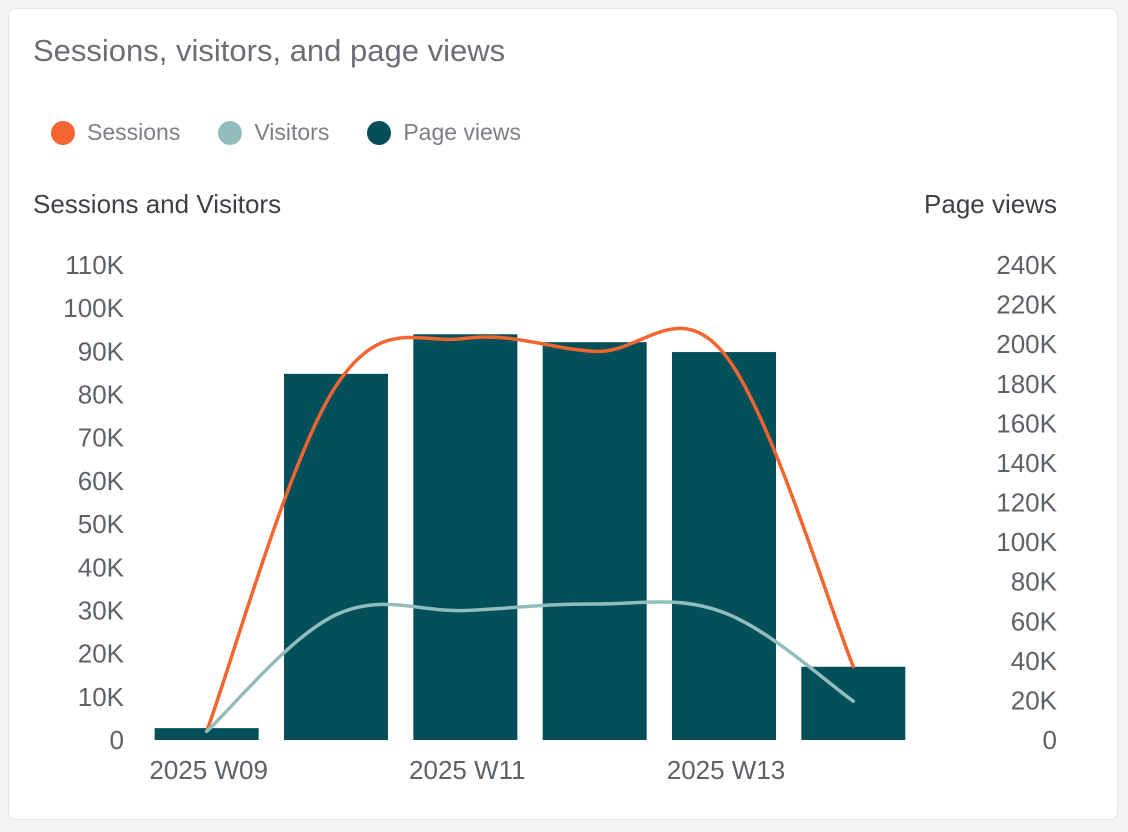 This screenshot has width=1128, height=832. What do you see at coordinates (101, 697) in the screenshot?
I see `left-tick-label: 10K` at bounding box center [101, 697].